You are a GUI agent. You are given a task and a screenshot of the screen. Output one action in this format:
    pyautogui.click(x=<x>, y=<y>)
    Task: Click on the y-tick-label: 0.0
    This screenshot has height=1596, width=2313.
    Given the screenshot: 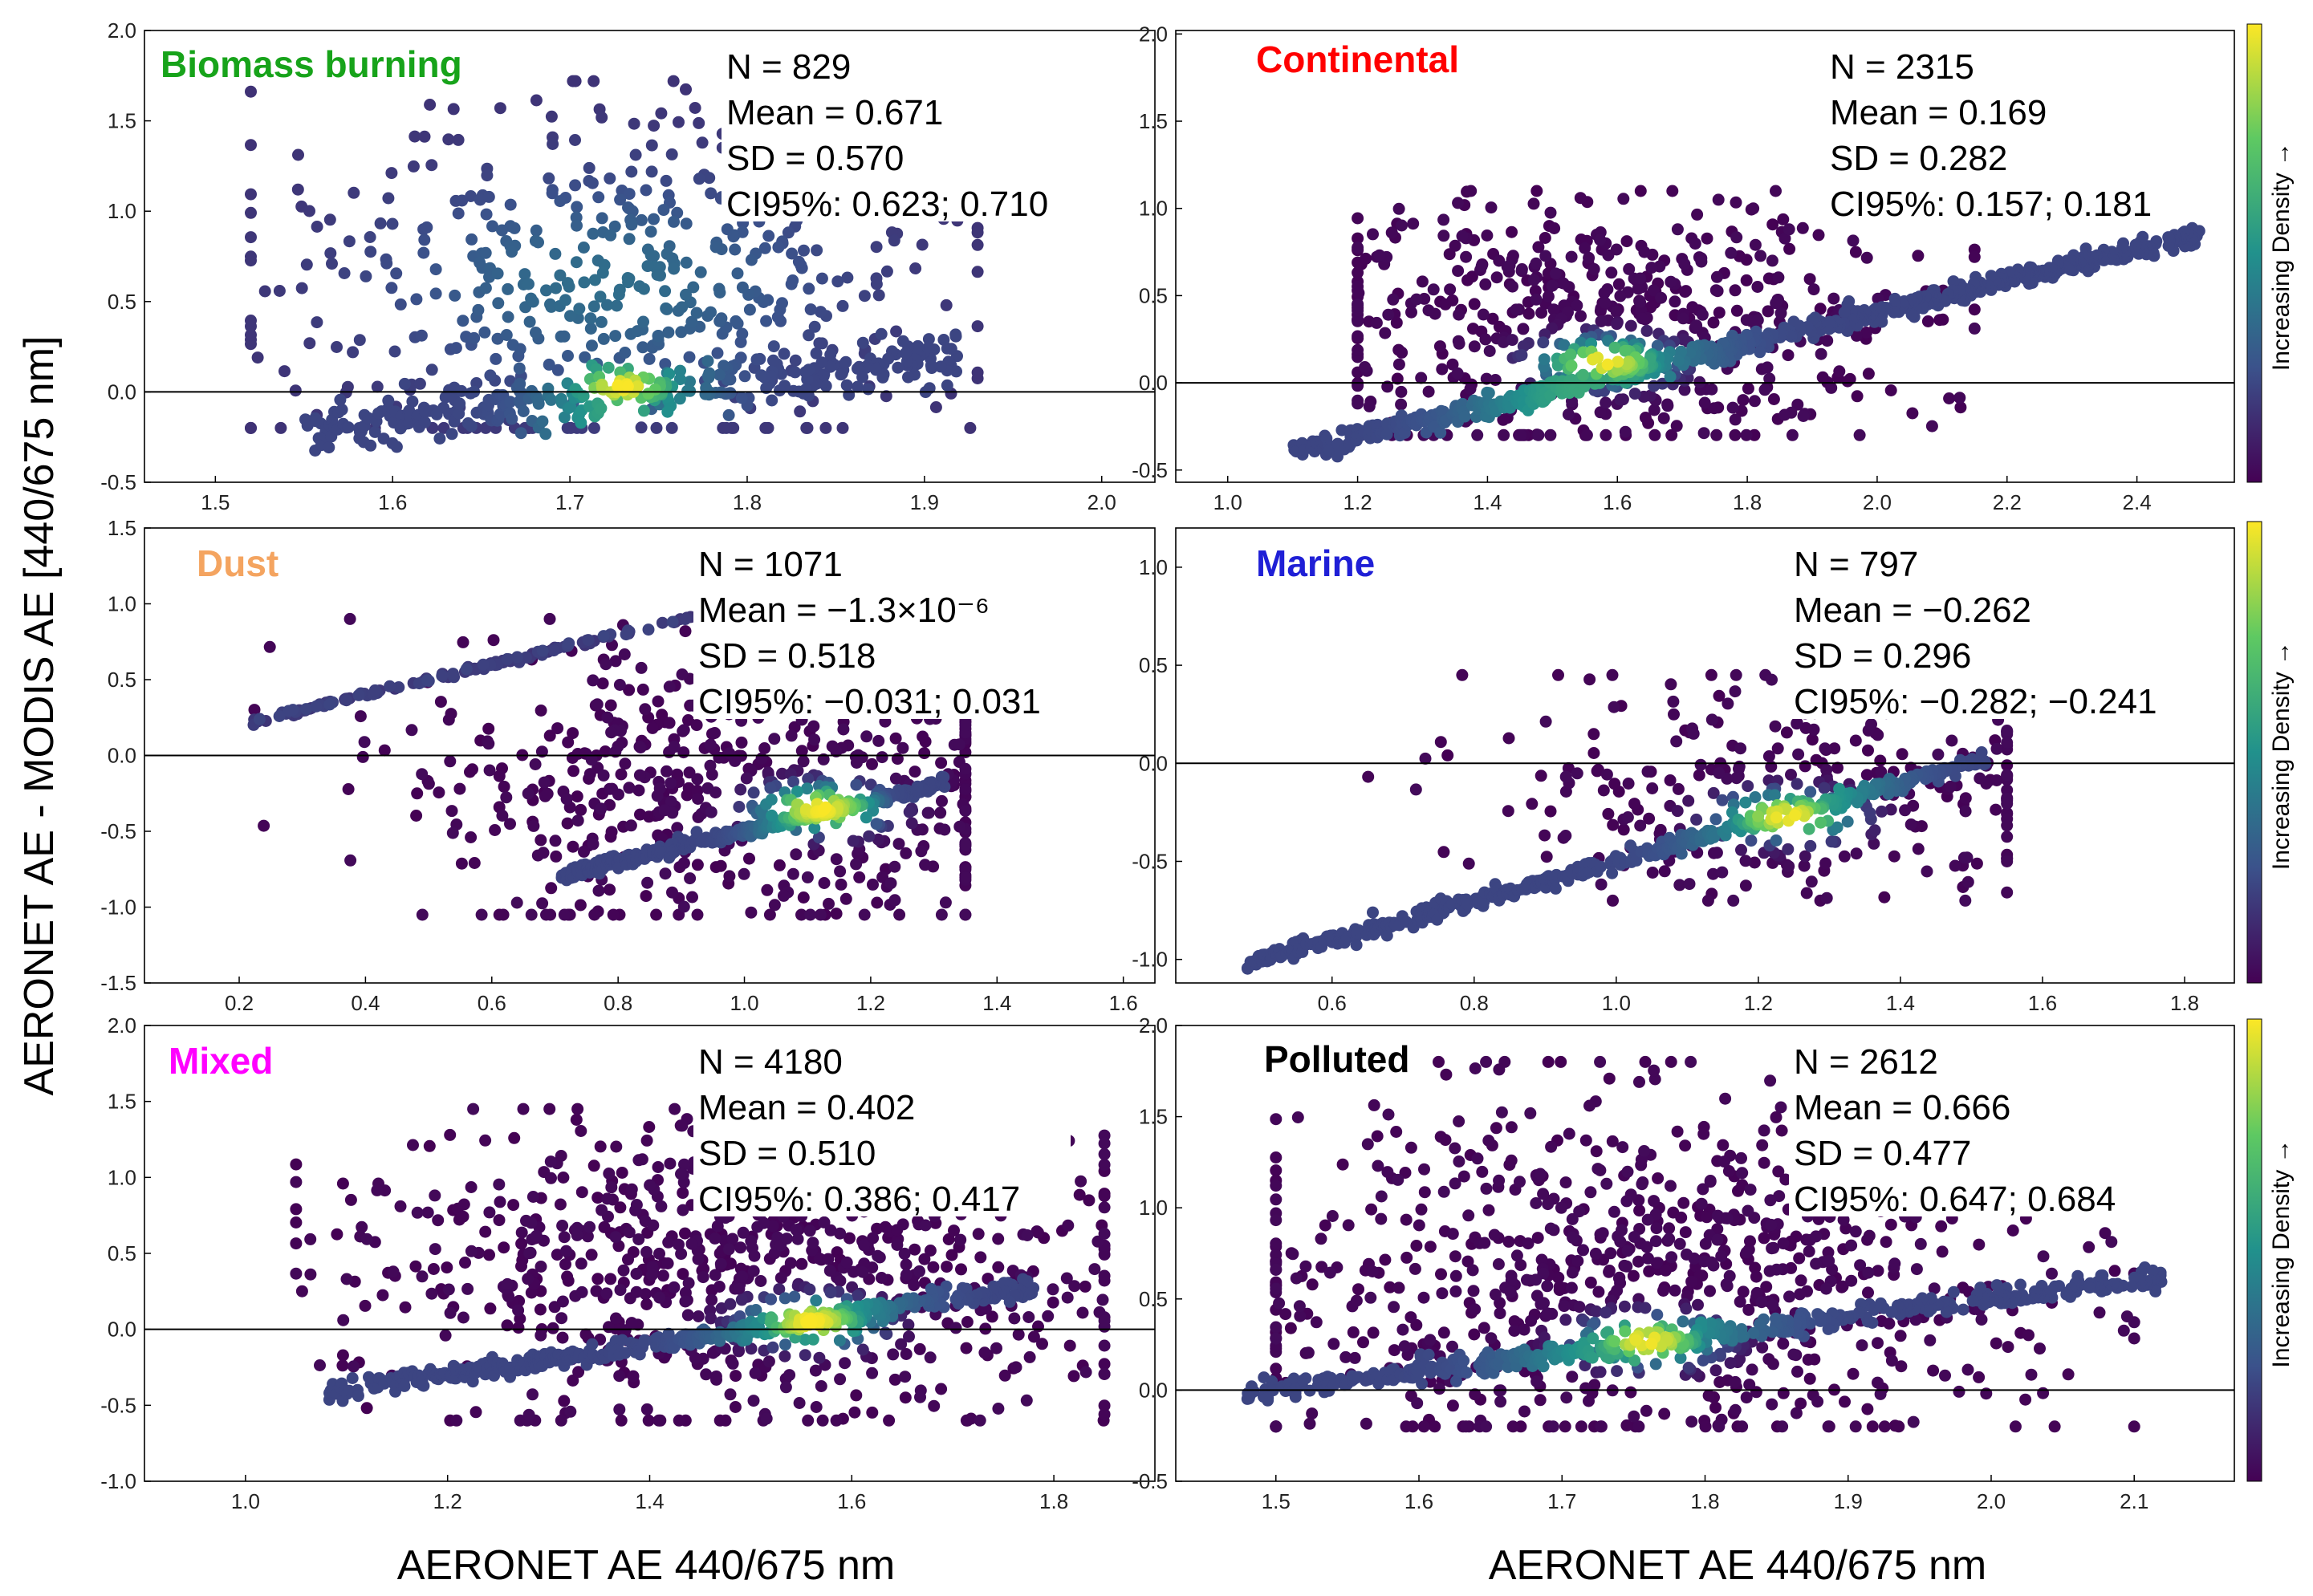 What is the action you would take?
    pyautogui.click(x=122, y=756)
    